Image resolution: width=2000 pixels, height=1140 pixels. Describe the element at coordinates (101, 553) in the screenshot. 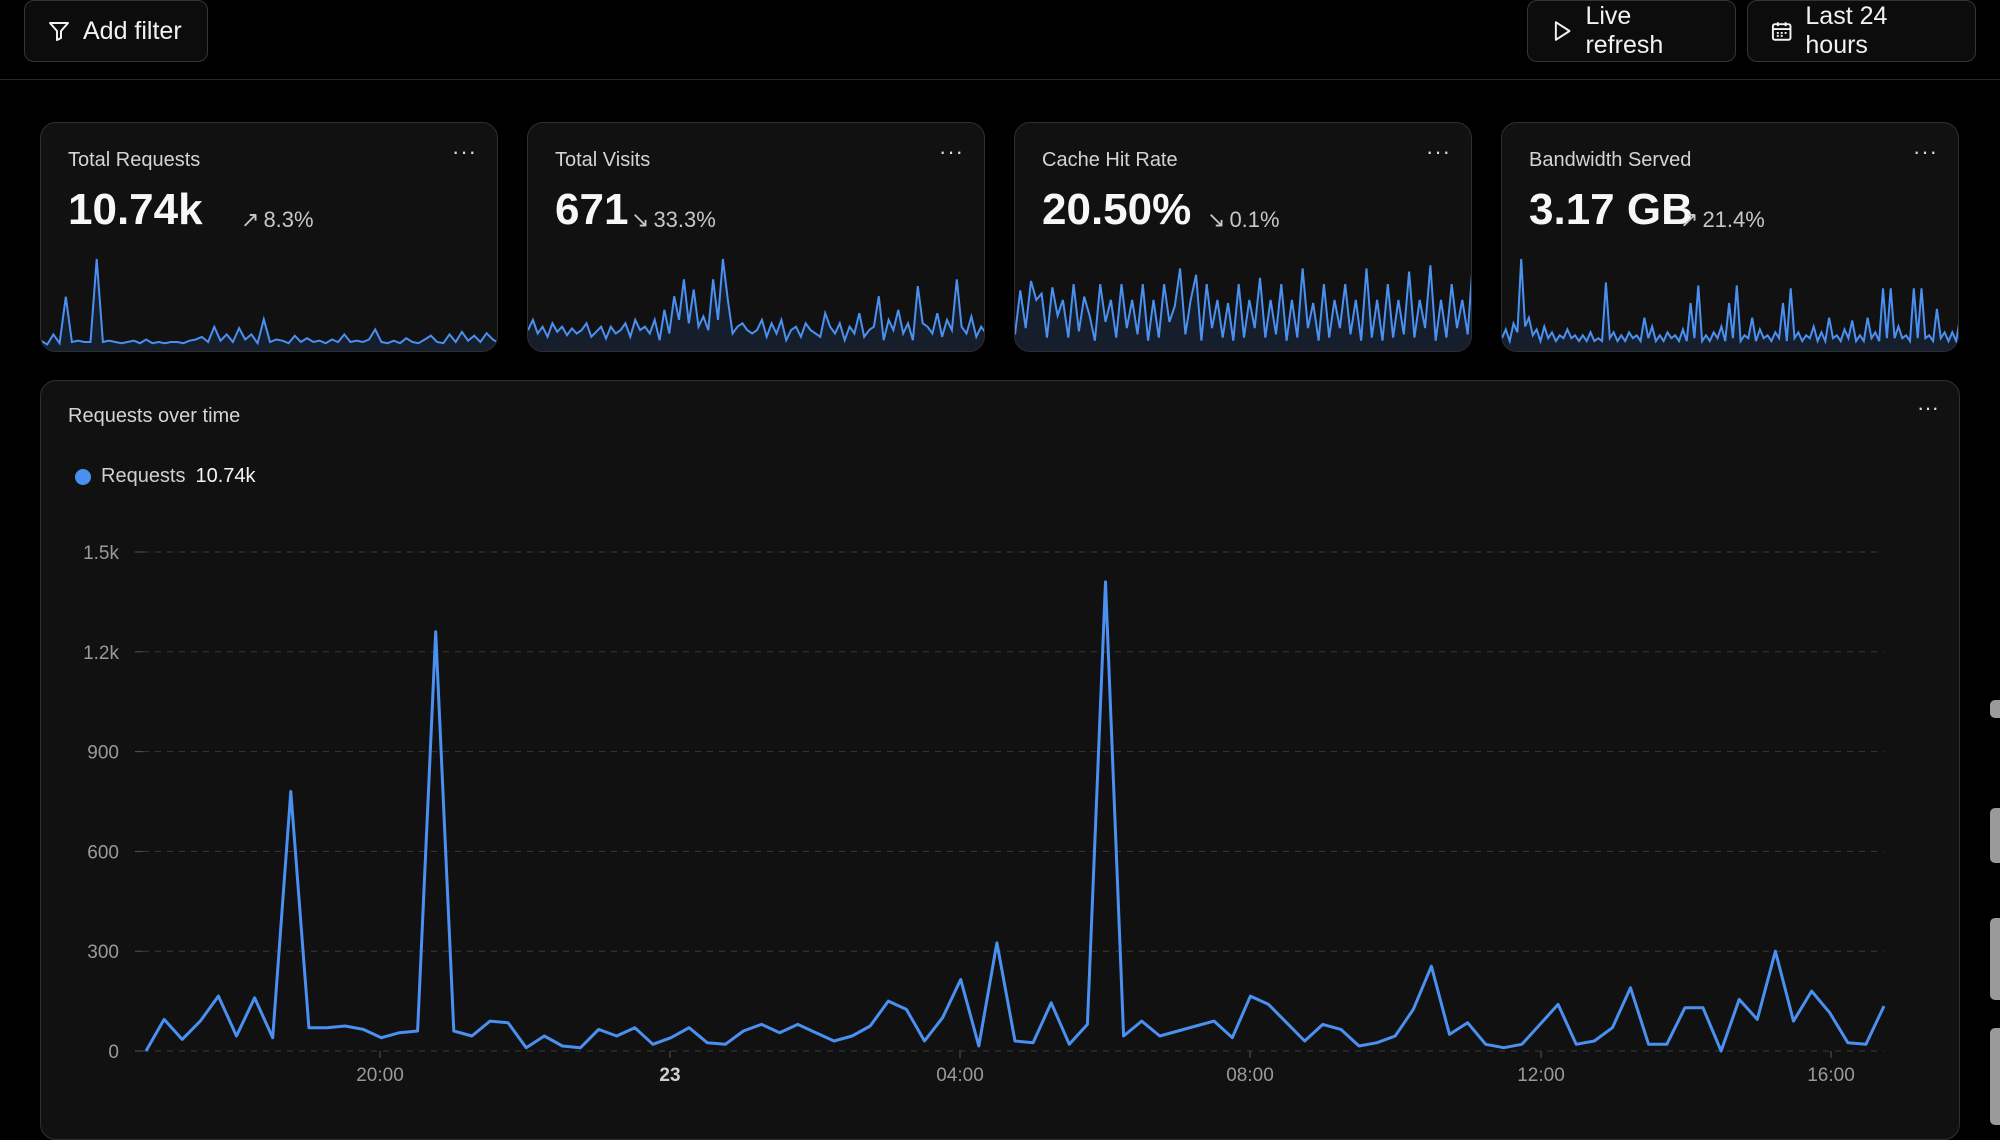

I see `y-tick-label: 1.5k` at that location.